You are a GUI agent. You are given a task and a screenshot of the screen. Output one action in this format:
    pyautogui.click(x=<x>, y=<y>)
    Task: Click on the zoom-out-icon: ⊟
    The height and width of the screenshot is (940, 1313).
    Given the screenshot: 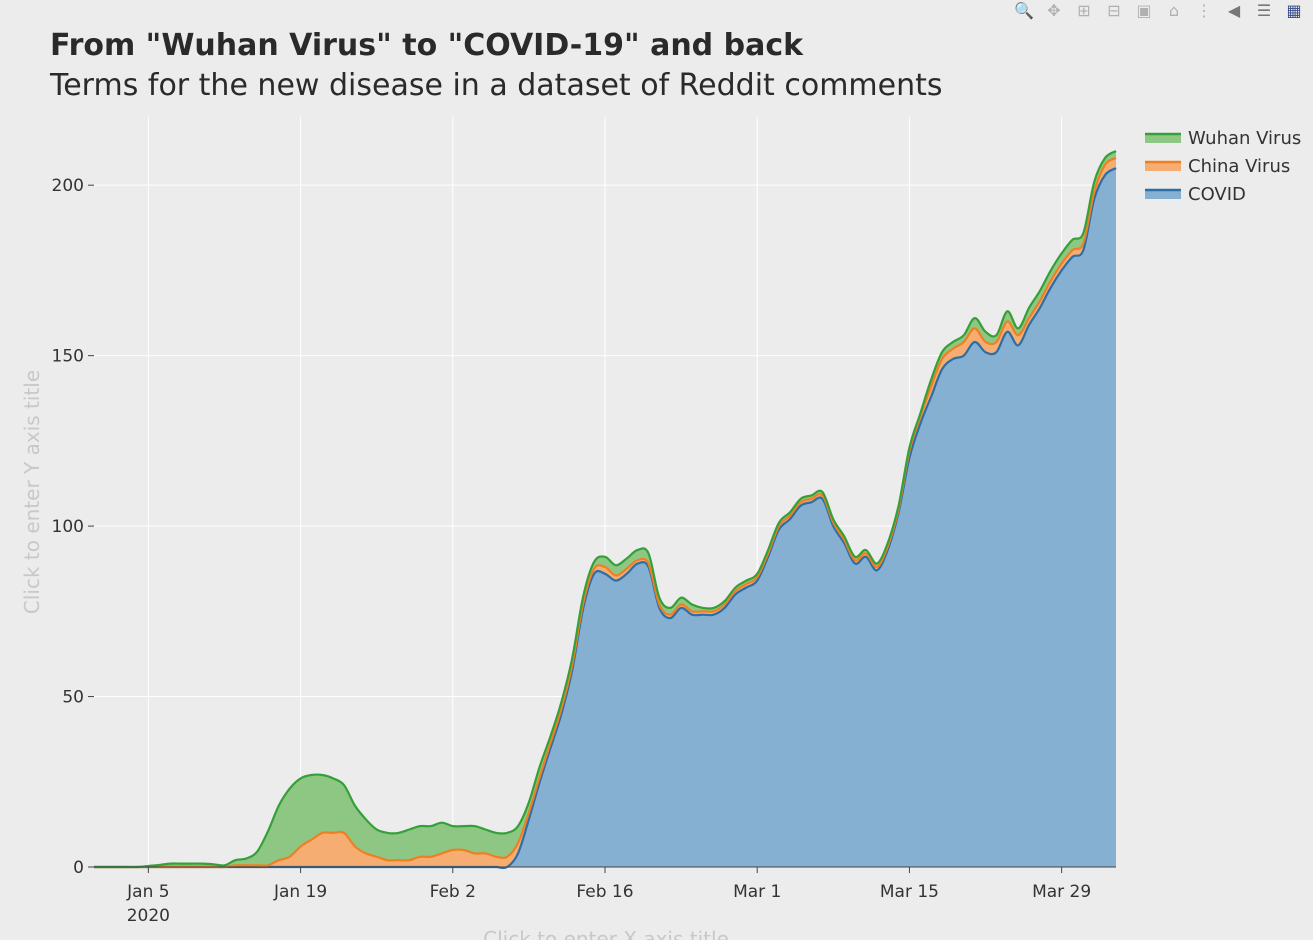 What is the action you would take?
    pyautogui.click(x=1114, y=10)
    